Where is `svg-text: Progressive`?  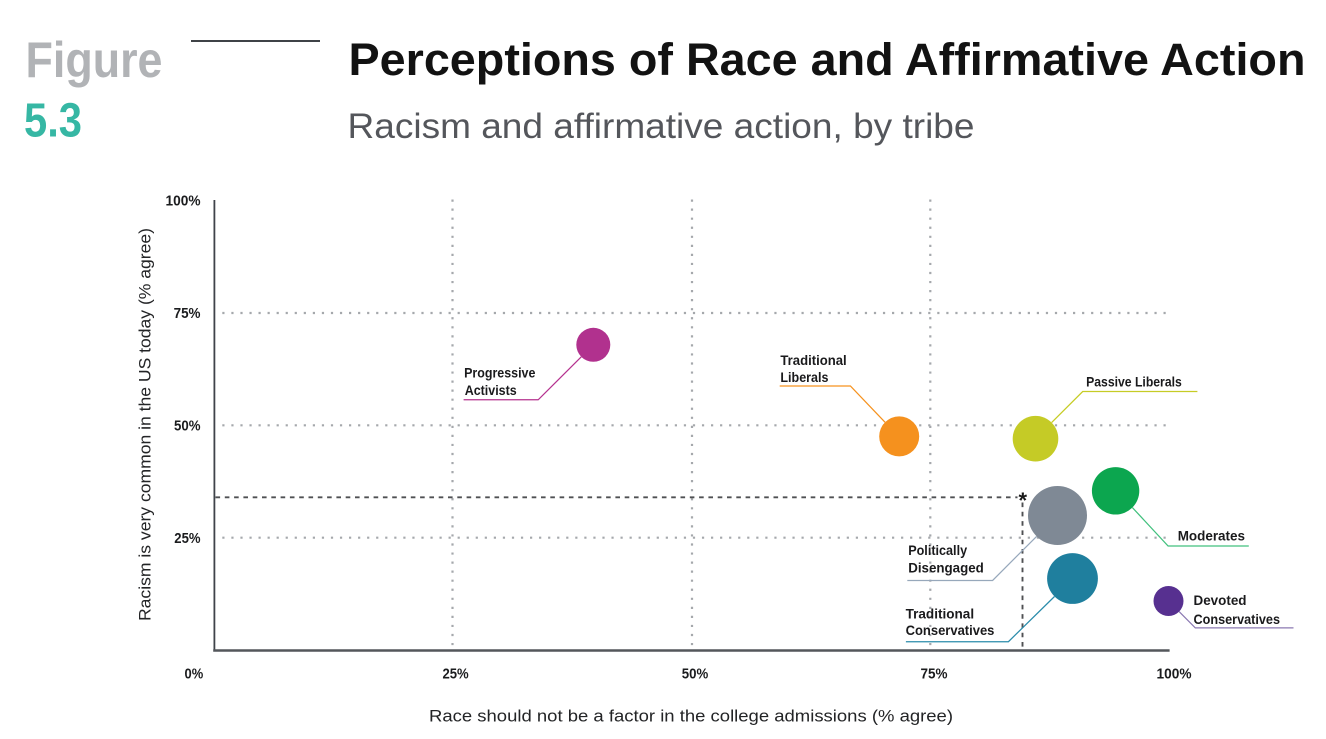
svg-text: Progressive is located at coordinates (499, 373).